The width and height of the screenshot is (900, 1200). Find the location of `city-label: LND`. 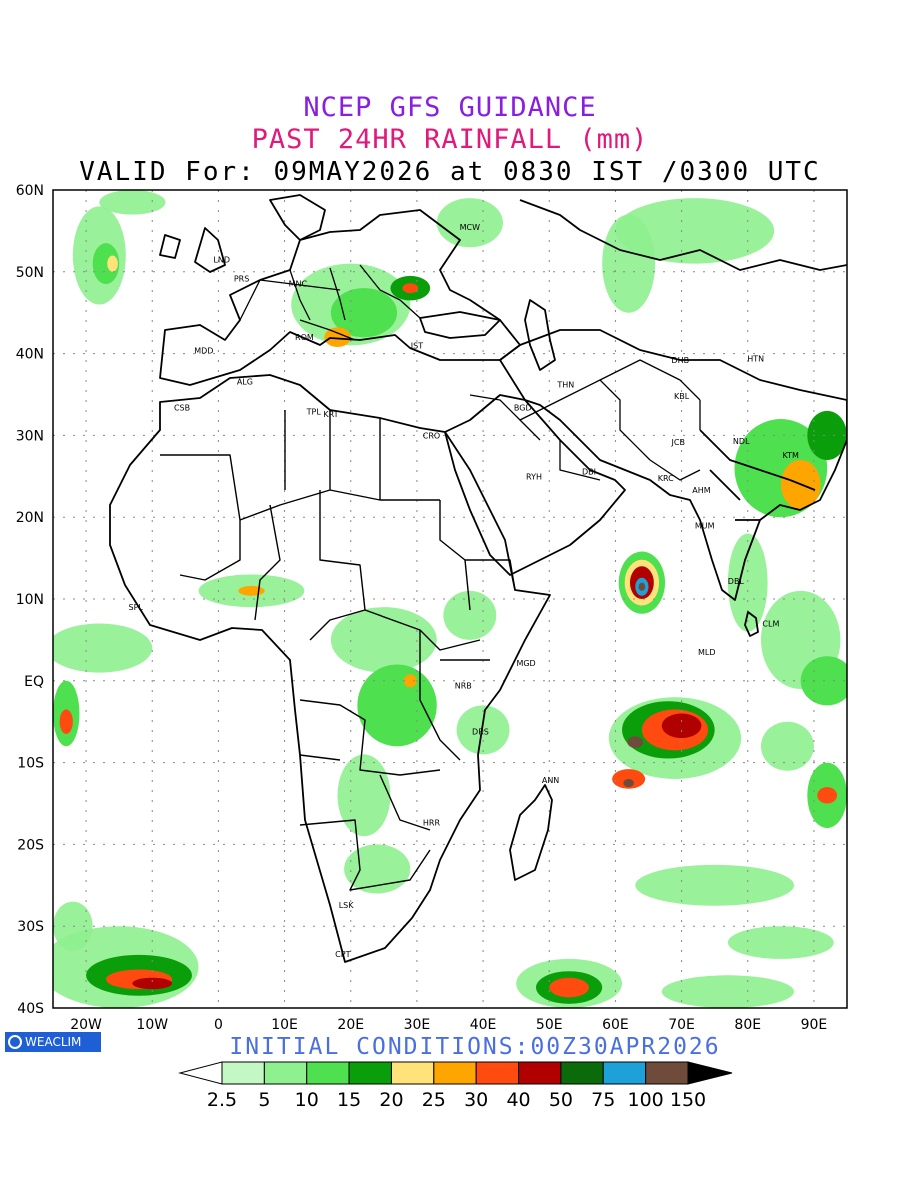

city-label: LND is located at coordinates (221, 260).